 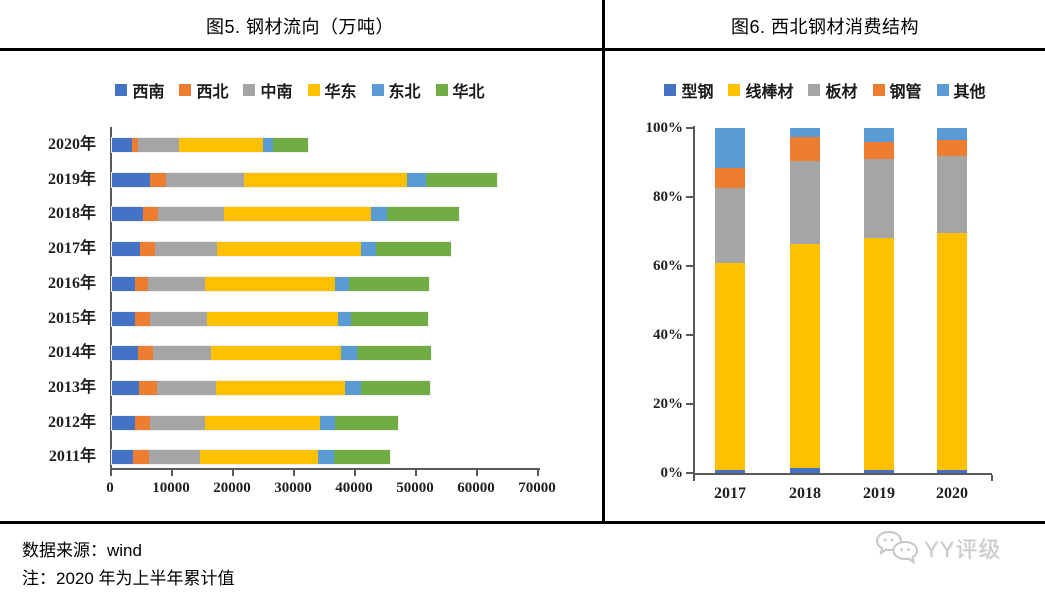 I want to click on panel-divider, so click(x=603, y=262).